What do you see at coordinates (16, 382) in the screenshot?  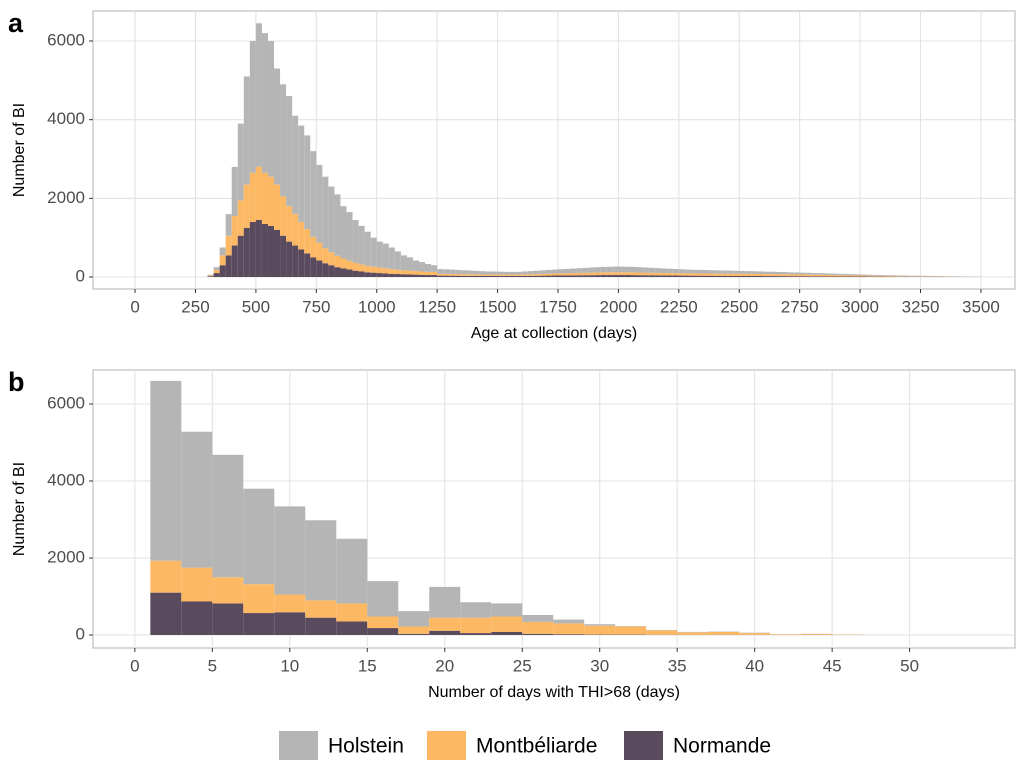 I see `panel-label: b` at bounding box center [16, 382].